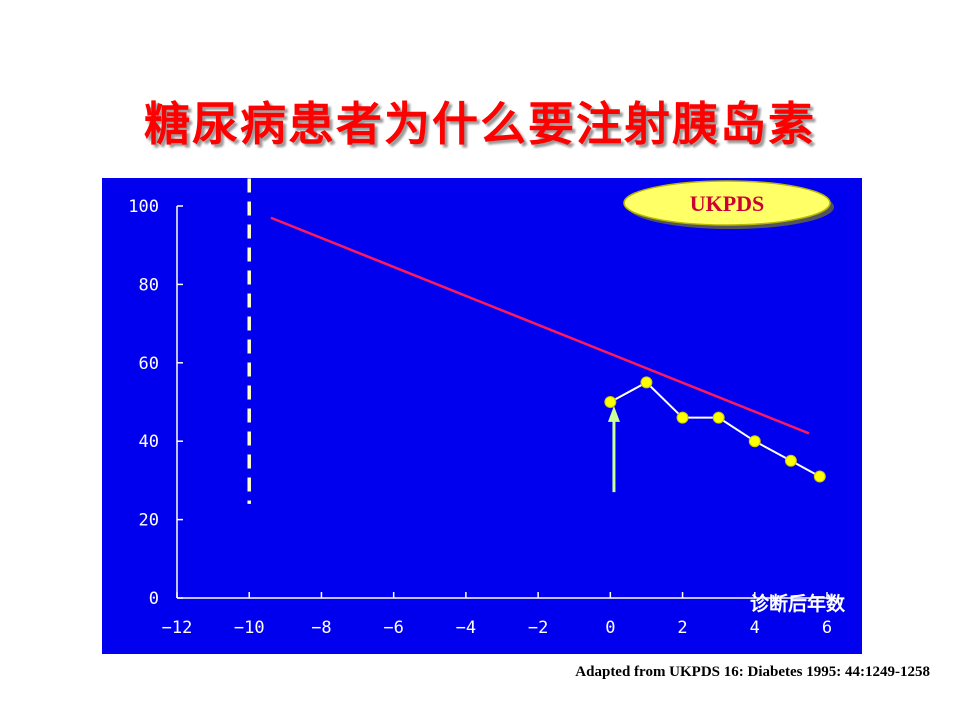 The image size is (960, 720). Describe the element at coordinates (798, 603) in the screenshot. I see `x-axis-label: 诊断后年数` at that location.